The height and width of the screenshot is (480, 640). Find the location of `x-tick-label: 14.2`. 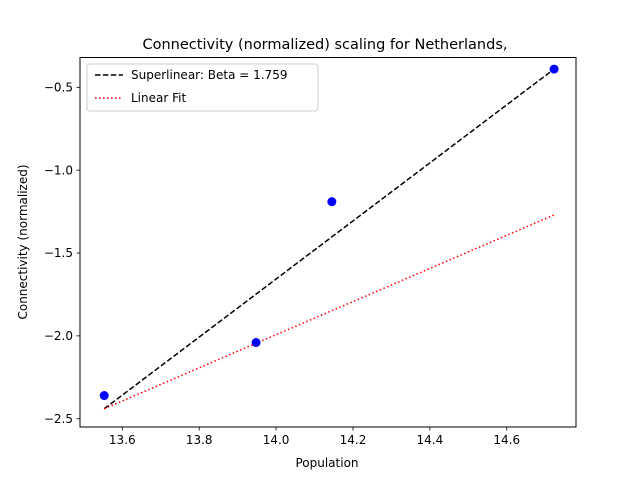

x-tick-label: 14.2 is located at coordinates (353, 440).